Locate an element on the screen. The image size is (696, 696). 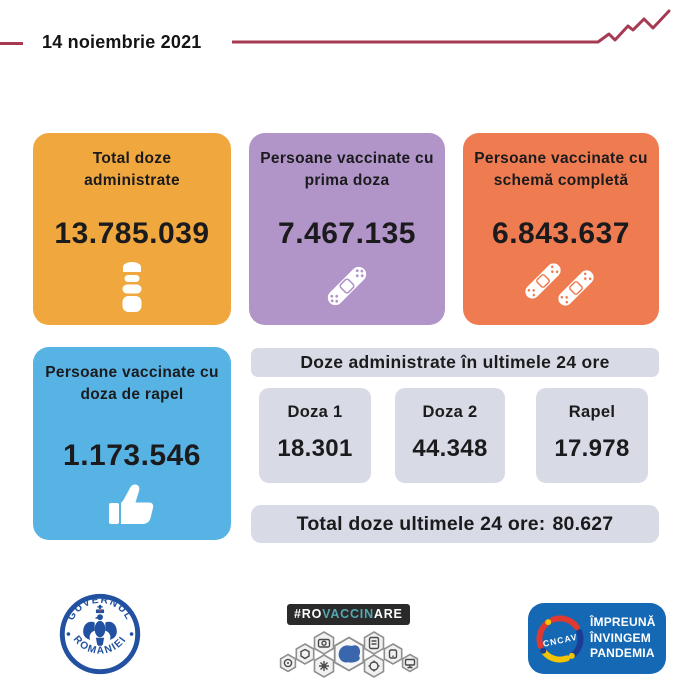
cncav-slogan-line: ÎNVINGEM is located at coordinates (620, 637).